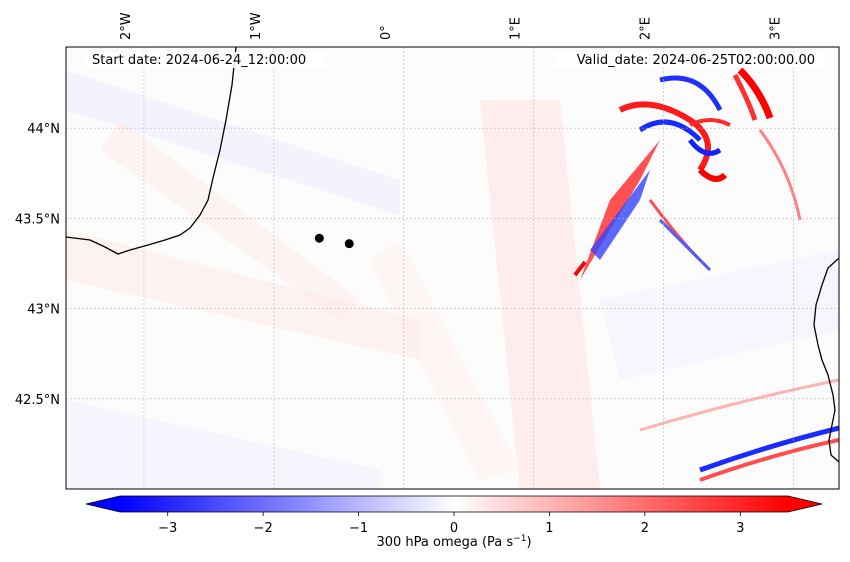 This screenshot has width=850, height=562. I want to click on colorbar-tick-label: −2, so click(263, 528).